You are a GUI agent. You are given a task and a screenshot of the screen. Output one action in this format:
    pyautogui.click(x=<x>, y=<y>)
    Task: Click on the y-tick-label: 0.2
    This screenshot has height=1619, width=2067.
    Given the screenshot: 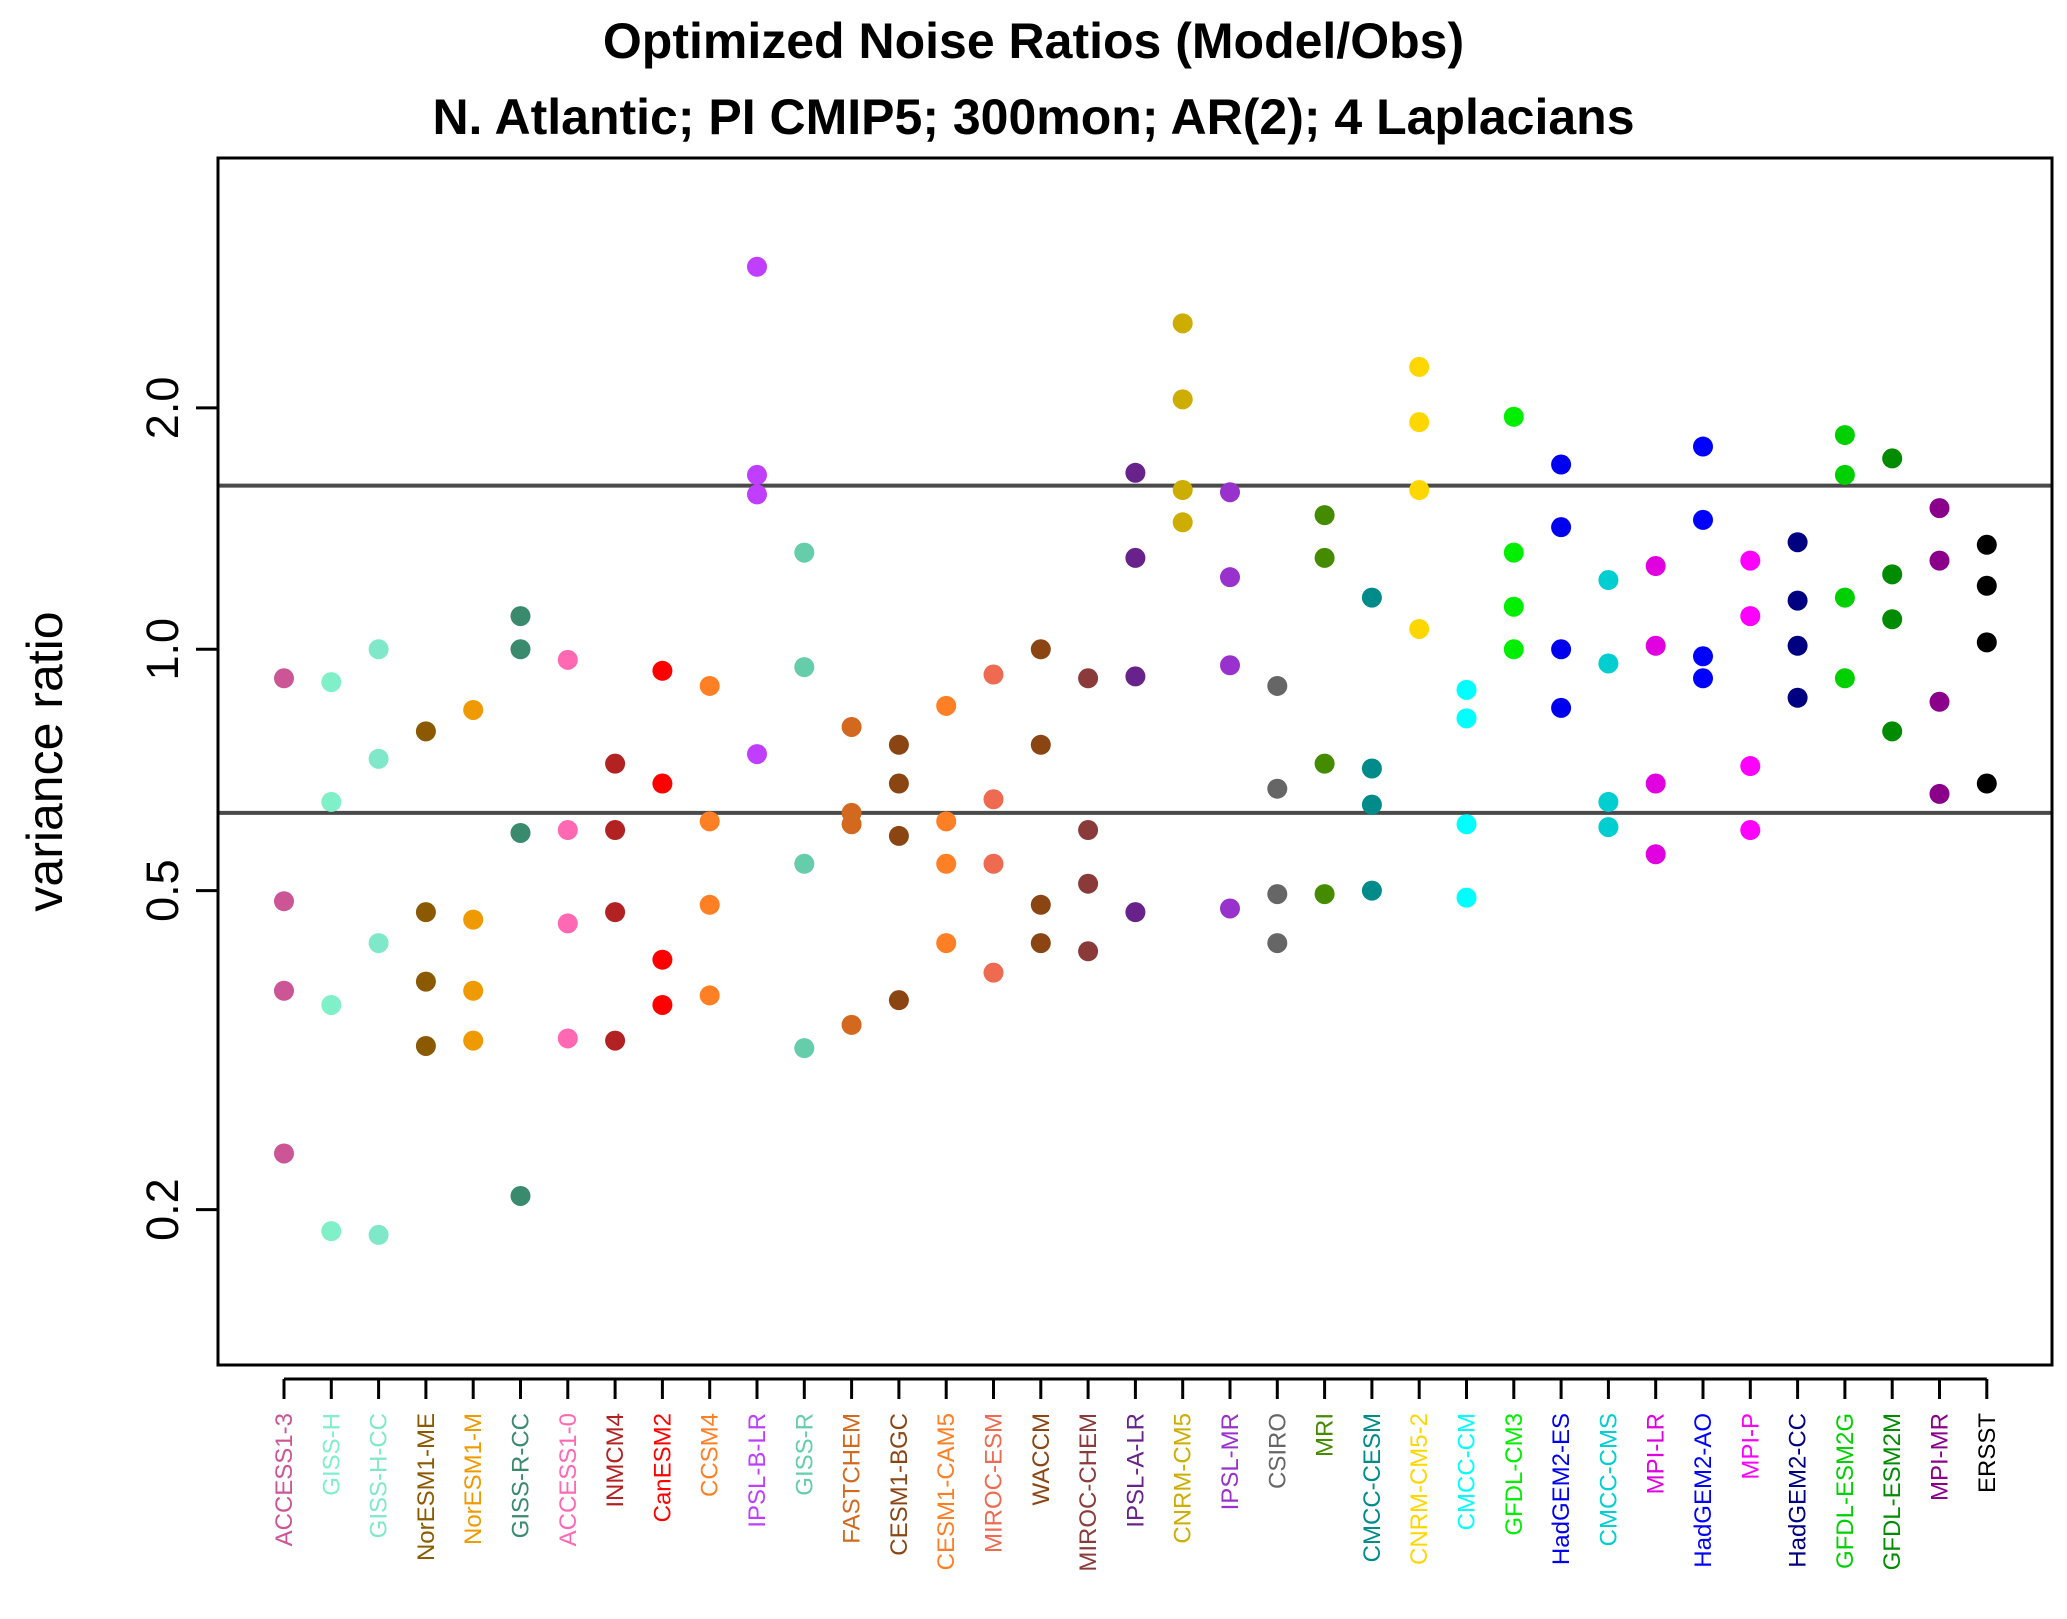 What is the action you would take?
    pyautogui.click(x=162, y=1209)
    